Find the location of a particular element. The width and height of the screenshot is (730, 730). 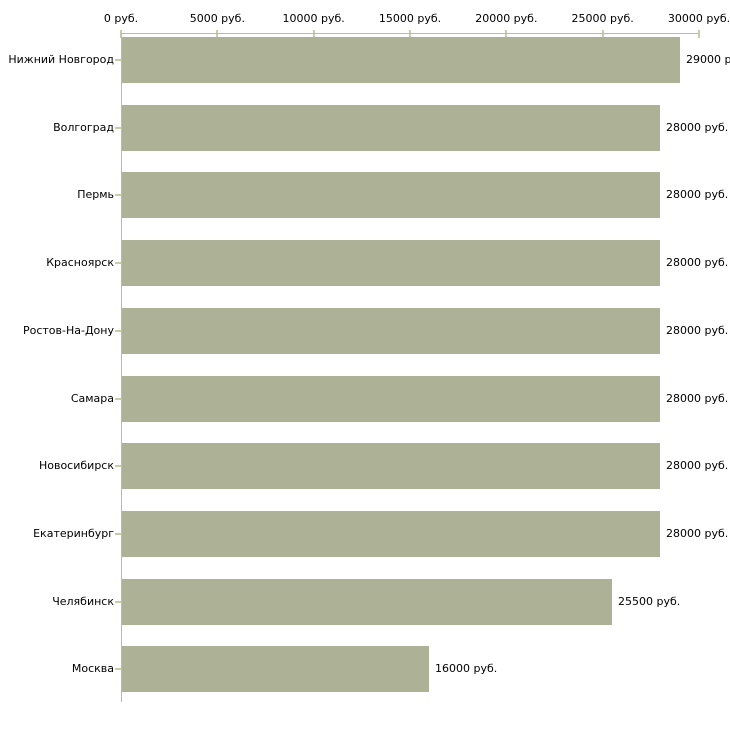

x-axis-tick-label: 5000 руб. is located at coordinates (217, 18).